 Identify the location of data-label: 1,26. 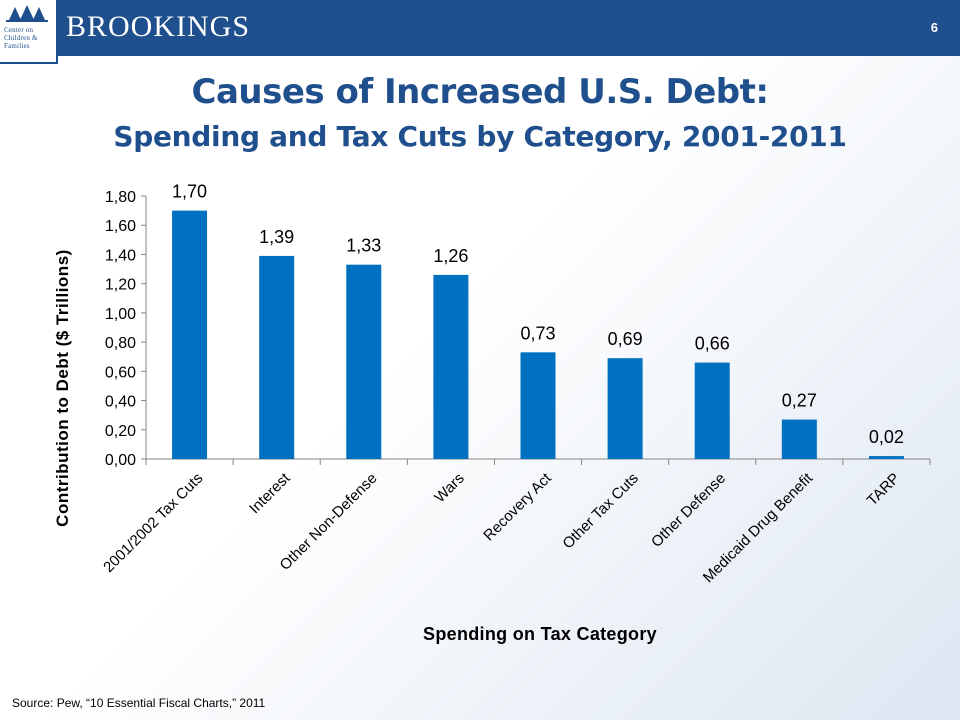
(450, 256).